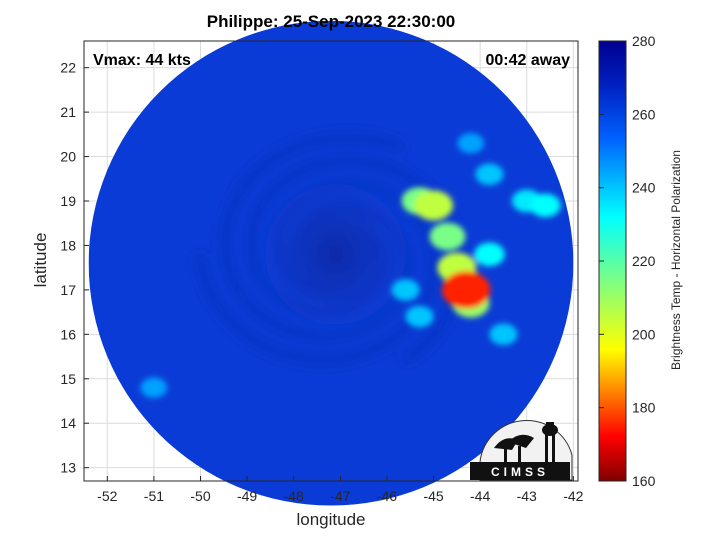  Describe the element at coordinates (74, 268) in the screenshot. I see `y-ticks: 13 14 15 16 17 18 19 20 21 22` at that location.